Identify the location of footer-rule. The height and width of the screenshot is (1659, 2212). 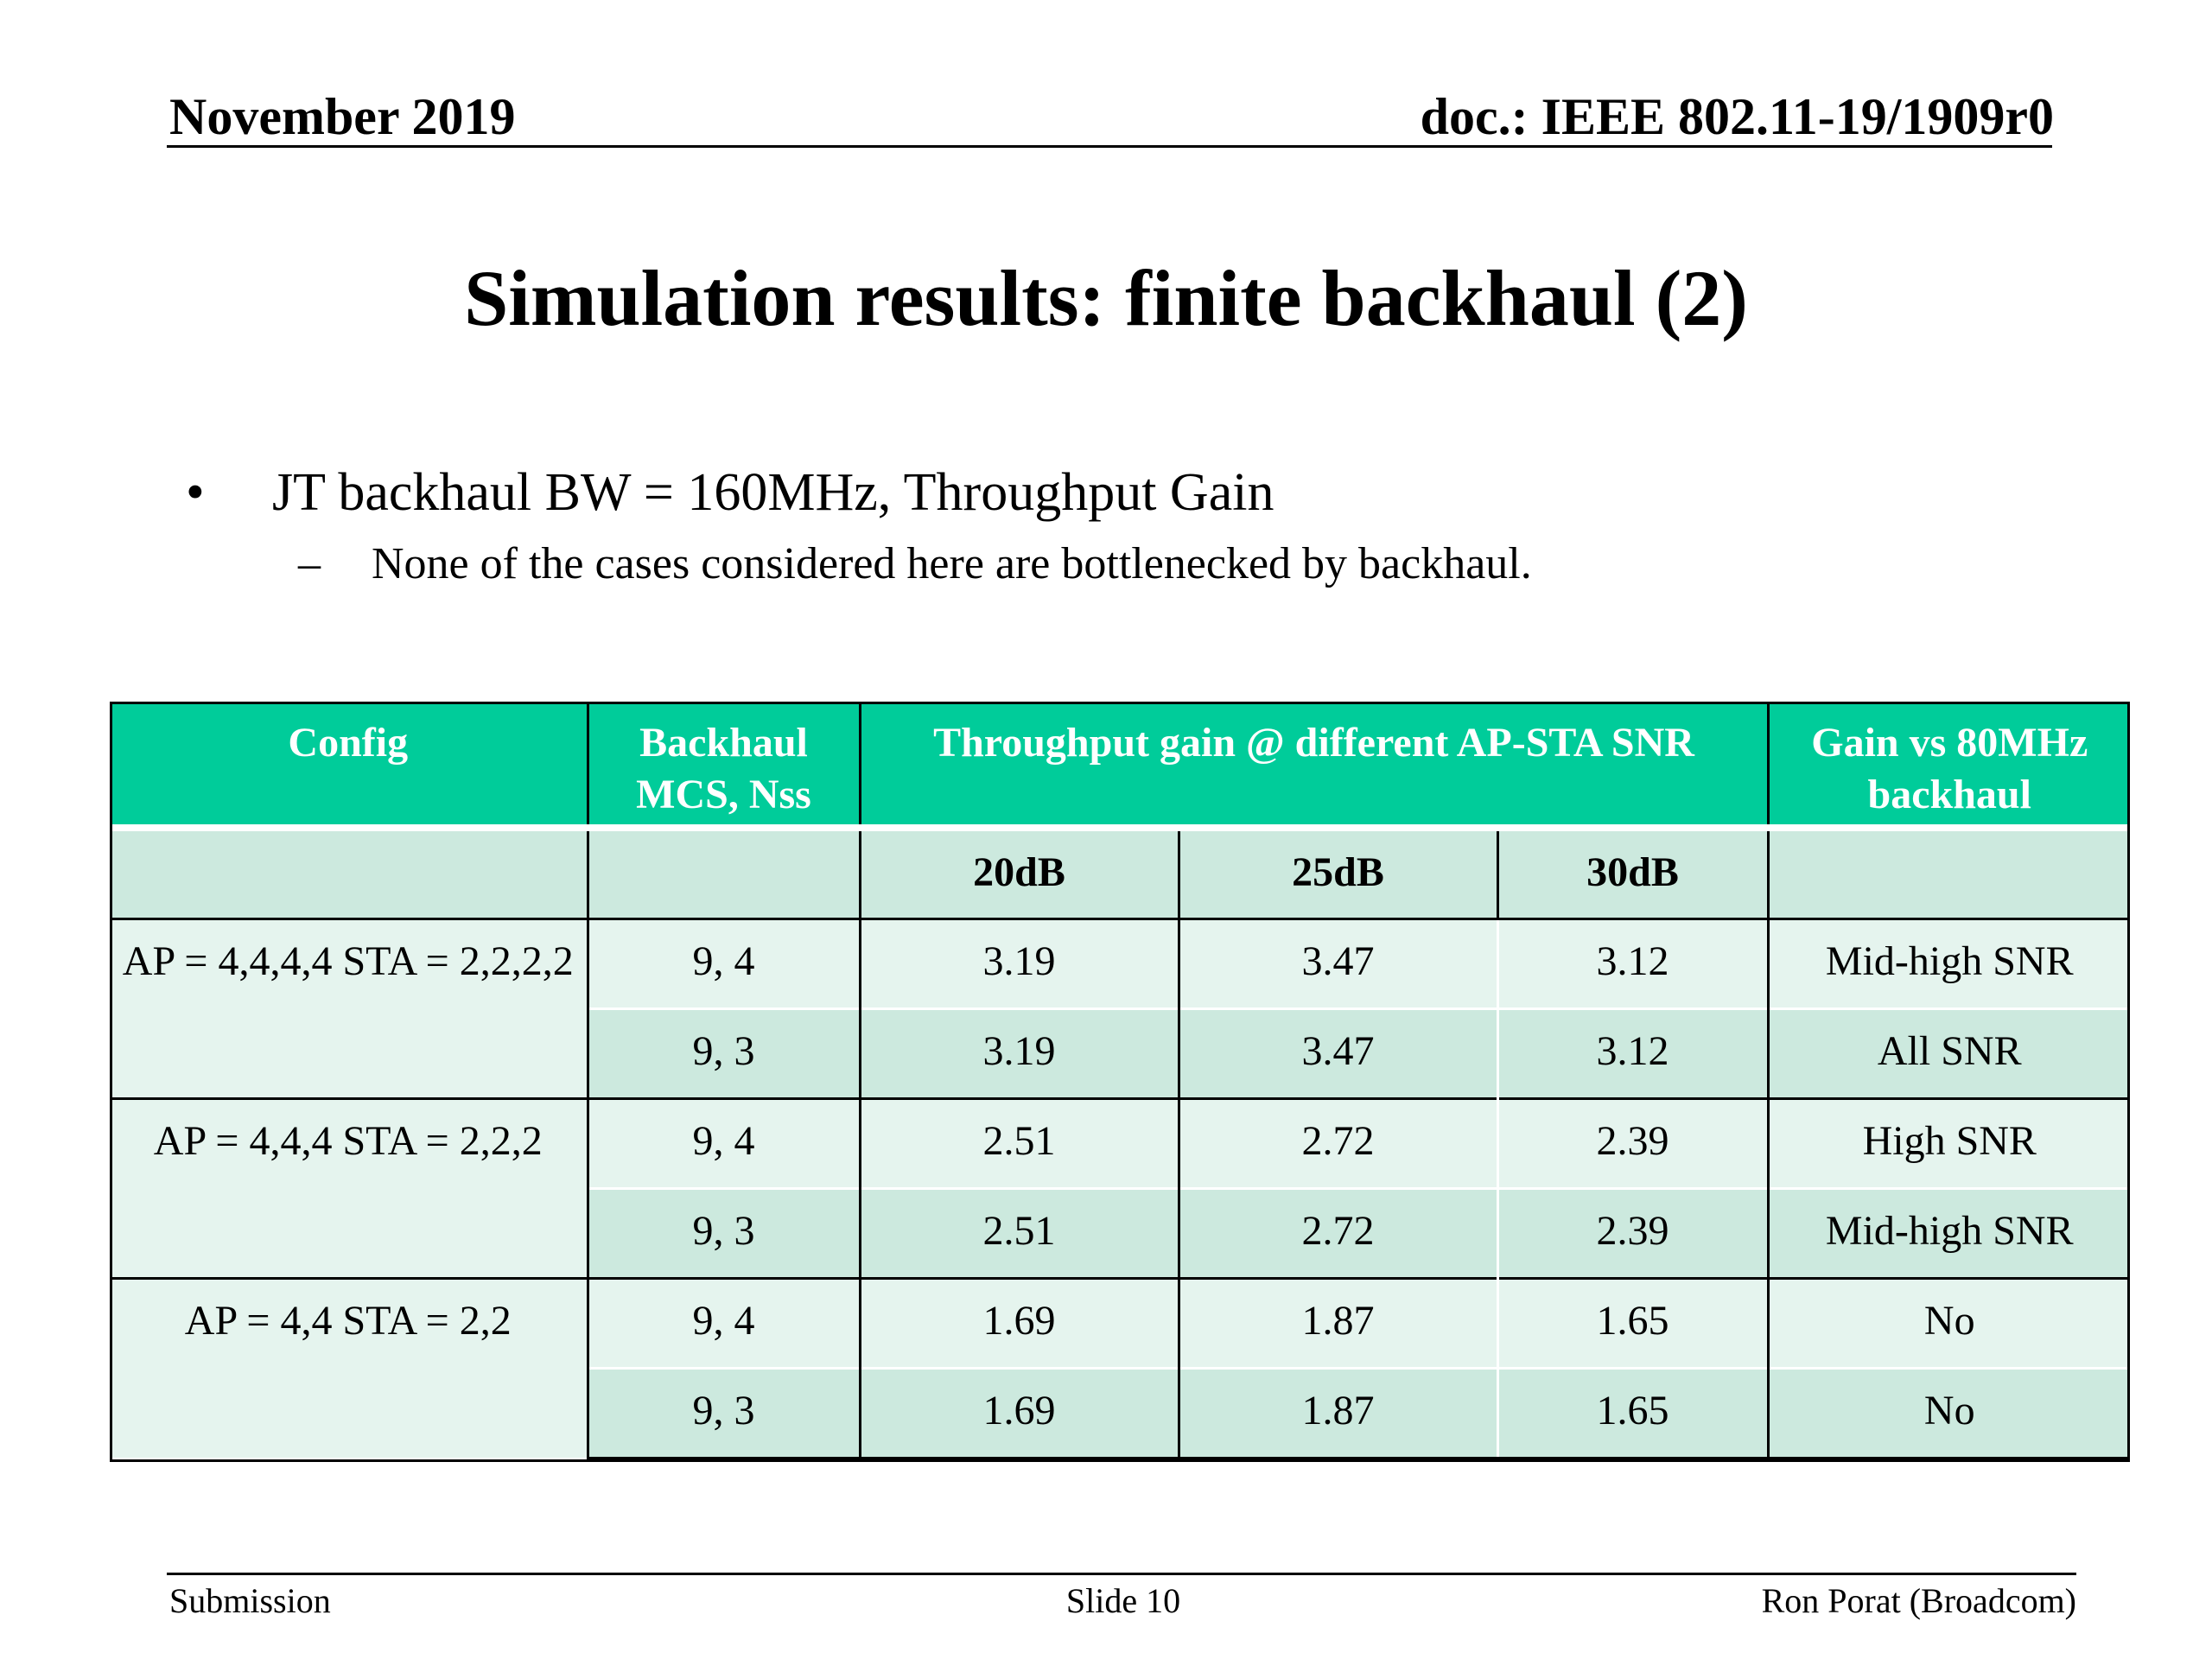
(1121, 1574).